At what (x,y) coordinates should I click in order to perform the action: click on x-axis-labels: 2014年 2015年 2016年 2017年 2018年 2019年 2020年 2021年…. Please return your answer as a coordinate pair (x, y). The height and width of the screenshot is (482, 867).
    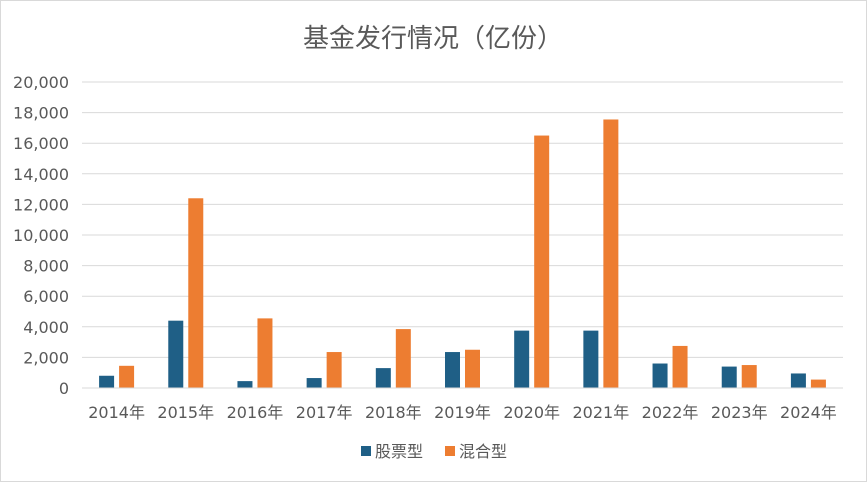
    Looking at the image, I should click on (462, 412).